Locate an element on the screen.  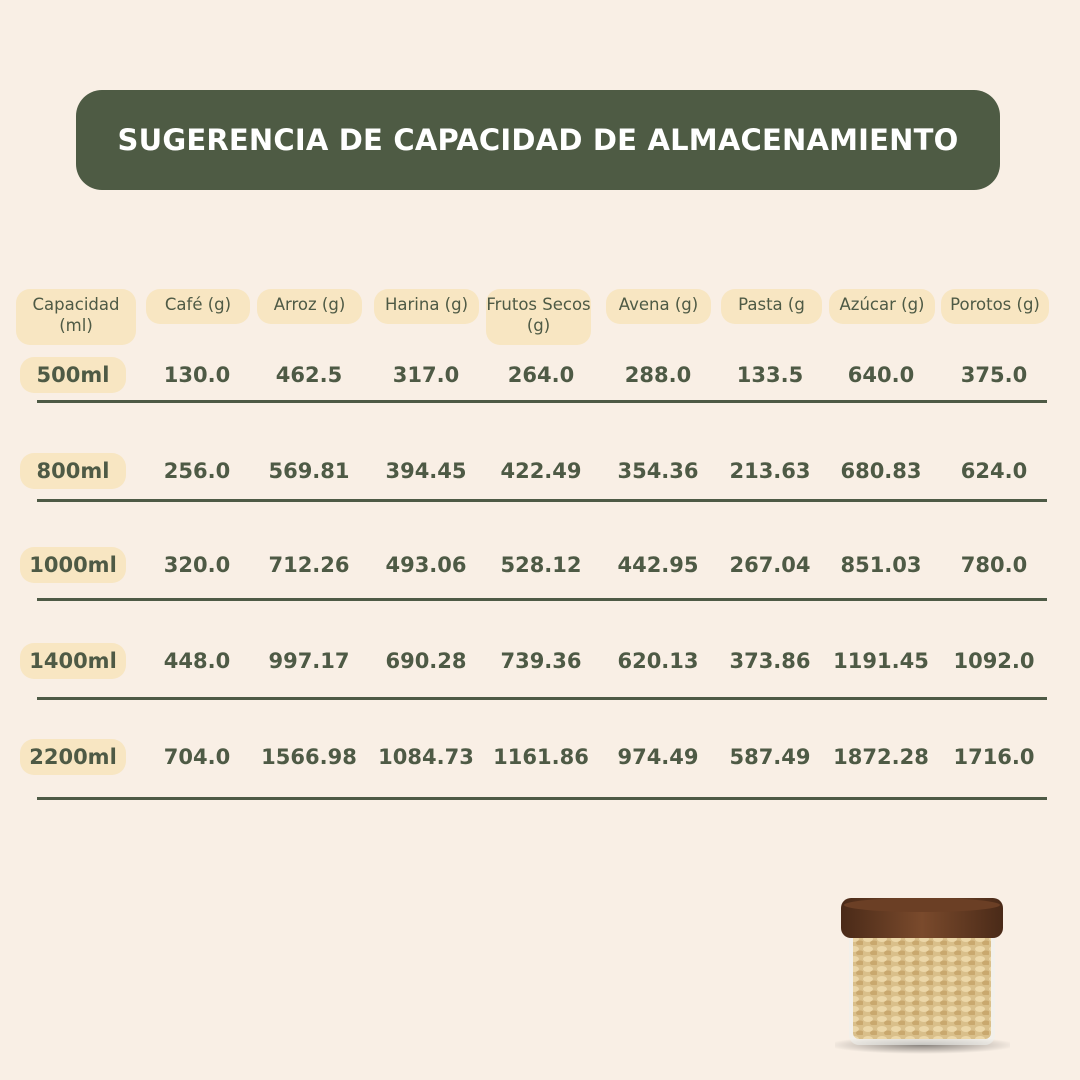
table-cell: 997.17 is located at coordinates (309, 661).